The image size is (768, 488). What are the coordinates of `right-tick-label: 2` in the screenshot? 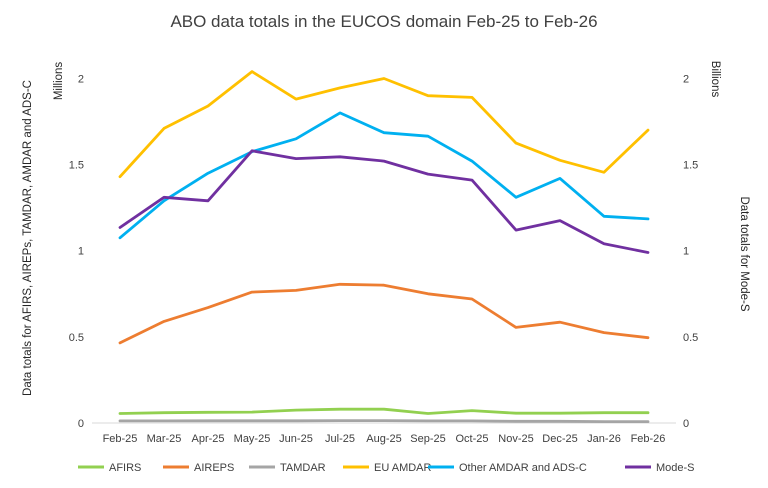 It's located at (686, 79).